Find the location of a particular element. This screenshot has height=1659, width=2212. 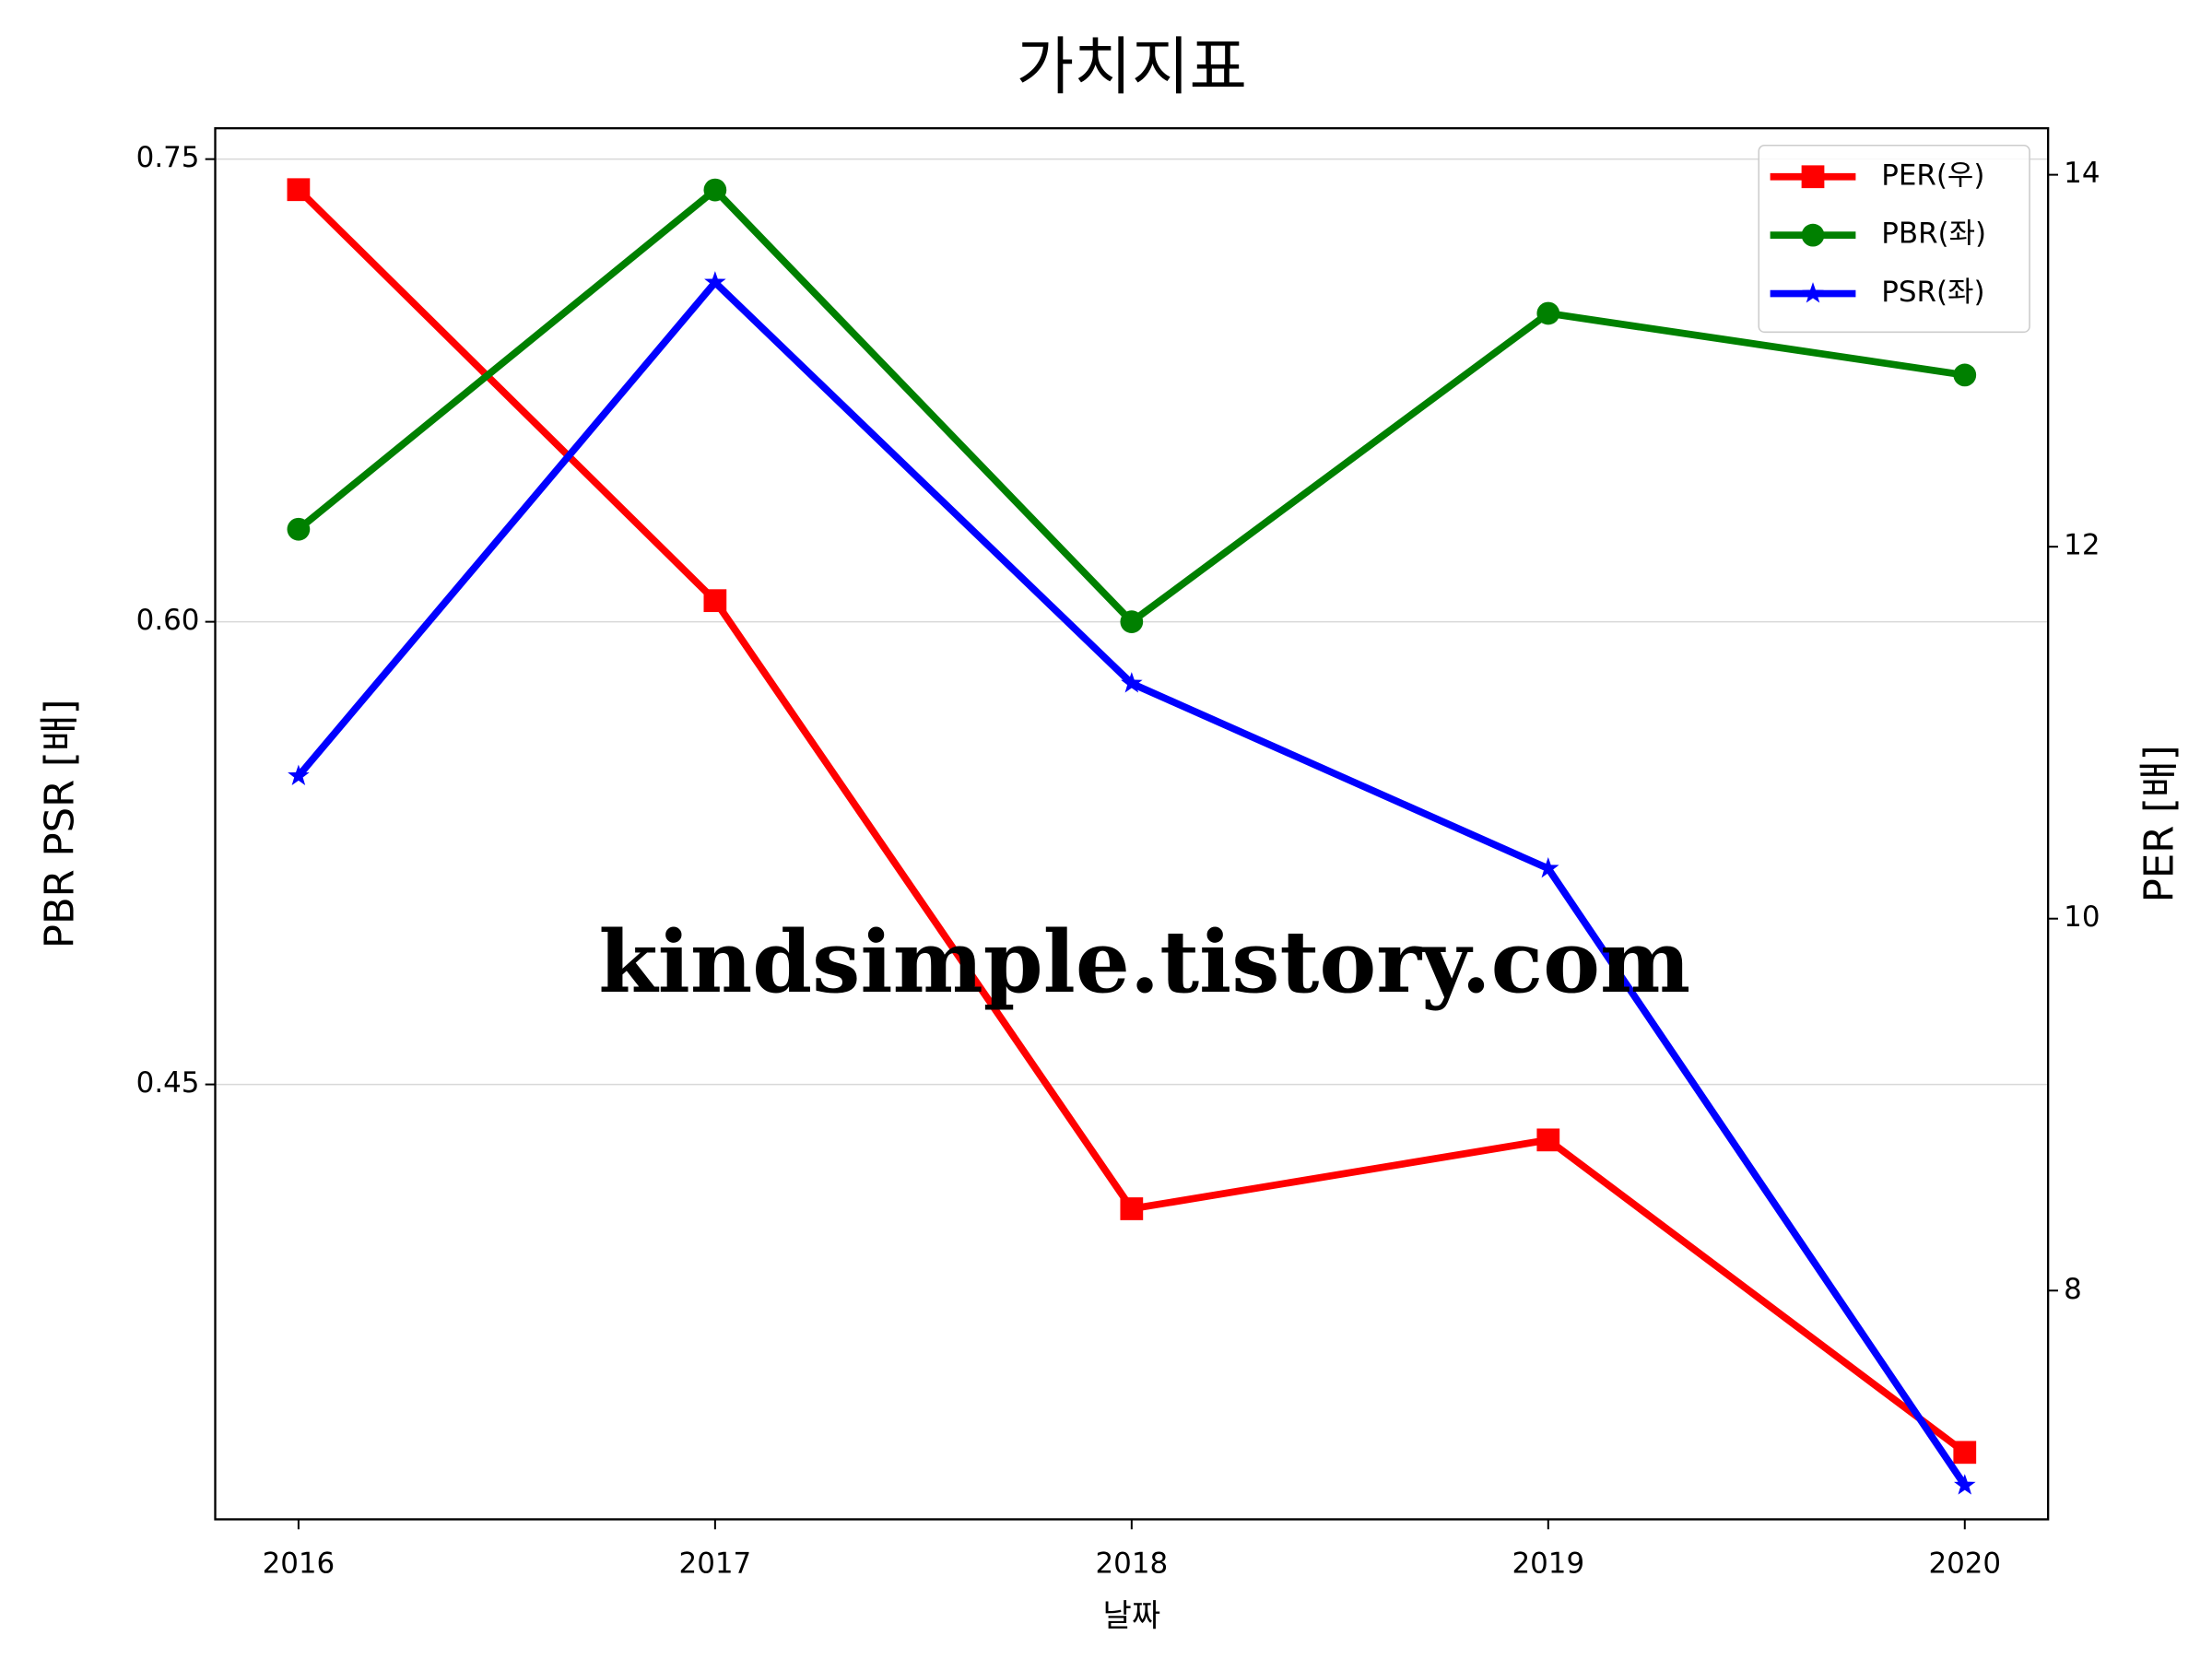

y2-tick-label: 10 is located at coordinates (2082, 917).